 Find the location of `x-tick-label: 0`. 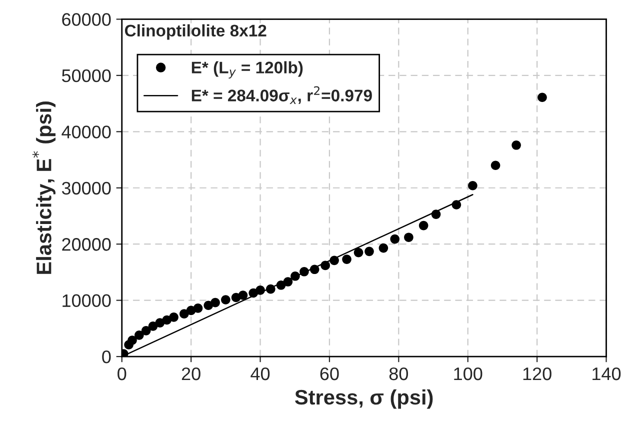

x-tick-label: 0 is located at coordinates (122, 373).